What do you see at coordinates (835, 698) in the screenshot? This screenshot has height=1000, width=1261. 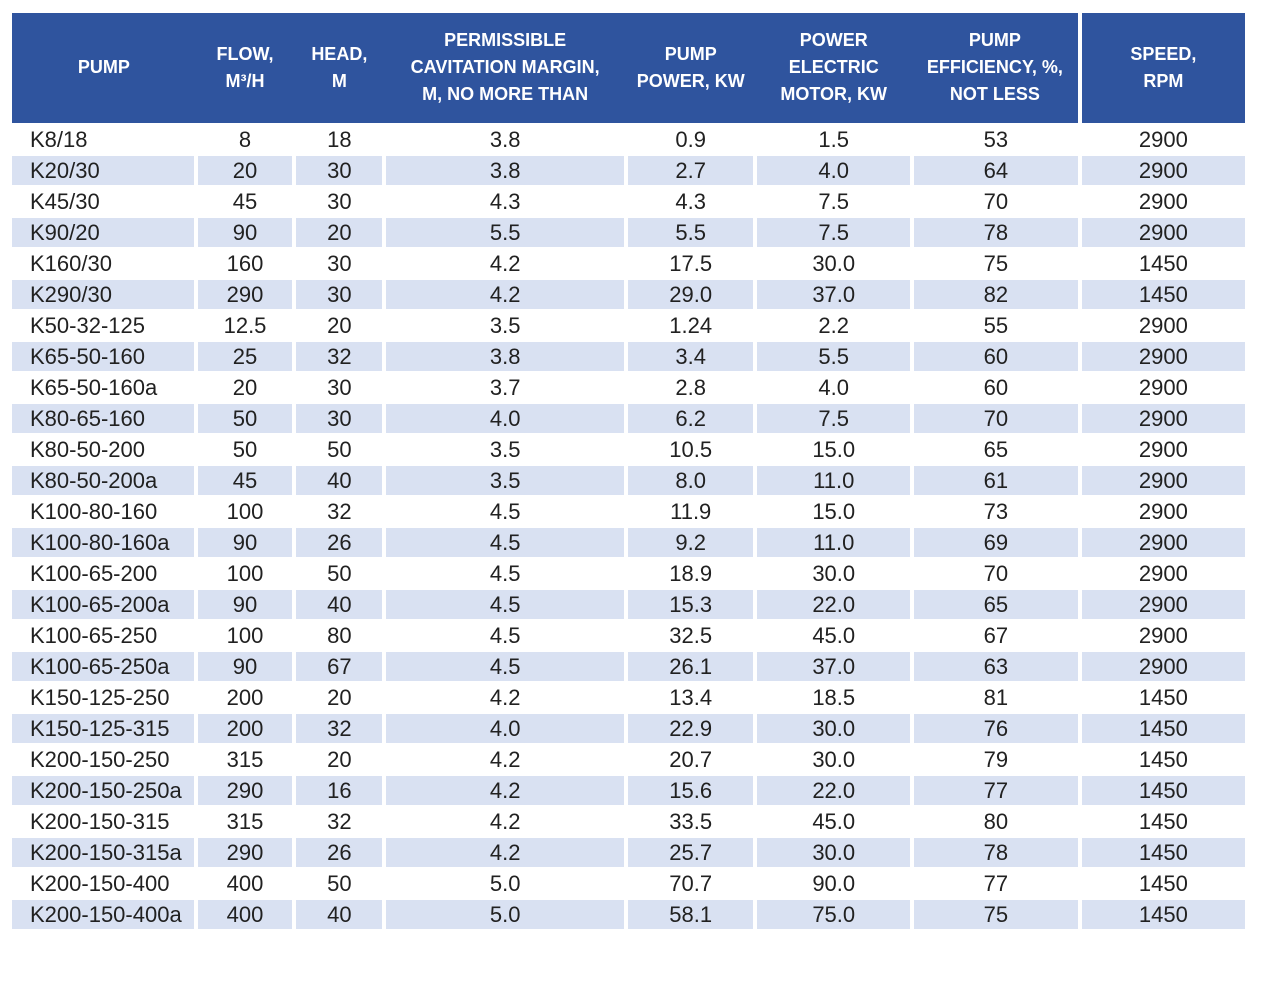 I see `cell-motor: 18.5` at bounding box center [835, 698].